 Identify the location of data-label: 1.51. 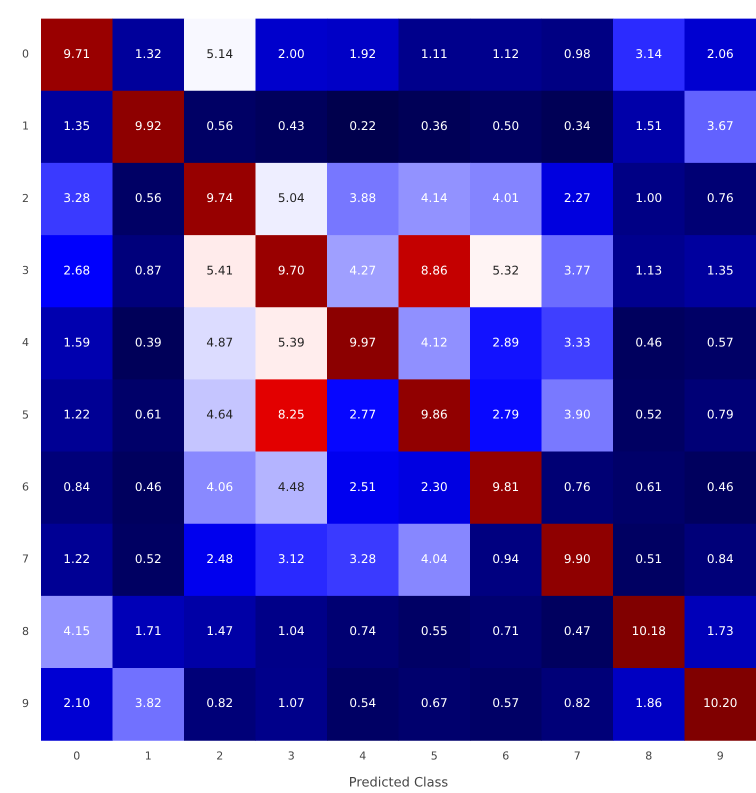
(648, 125).